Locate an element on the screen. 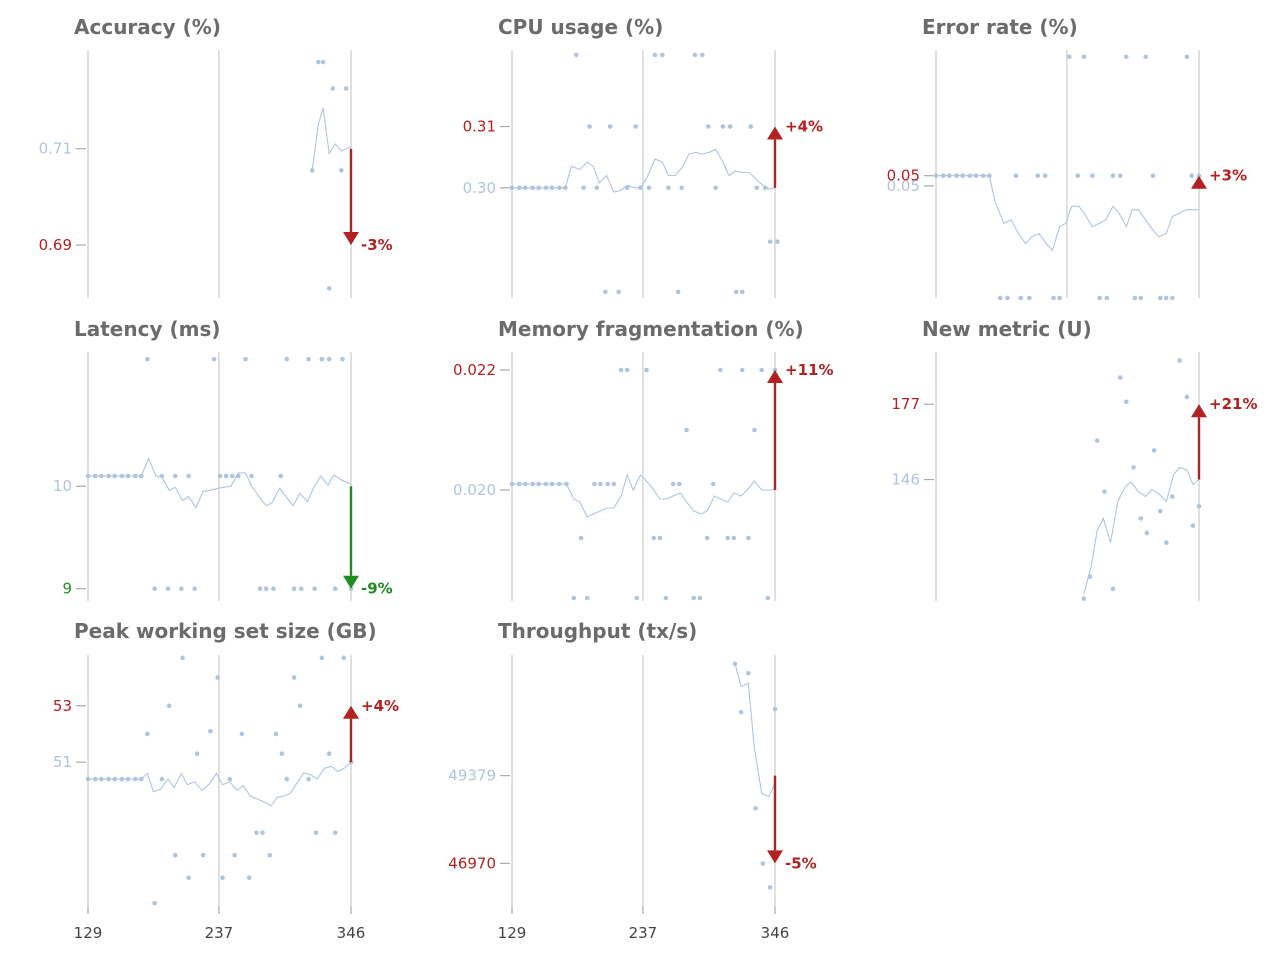 The width and height of the screenshot is (1280, 964). delta-label: -9% is located at coordinates (377, 589).